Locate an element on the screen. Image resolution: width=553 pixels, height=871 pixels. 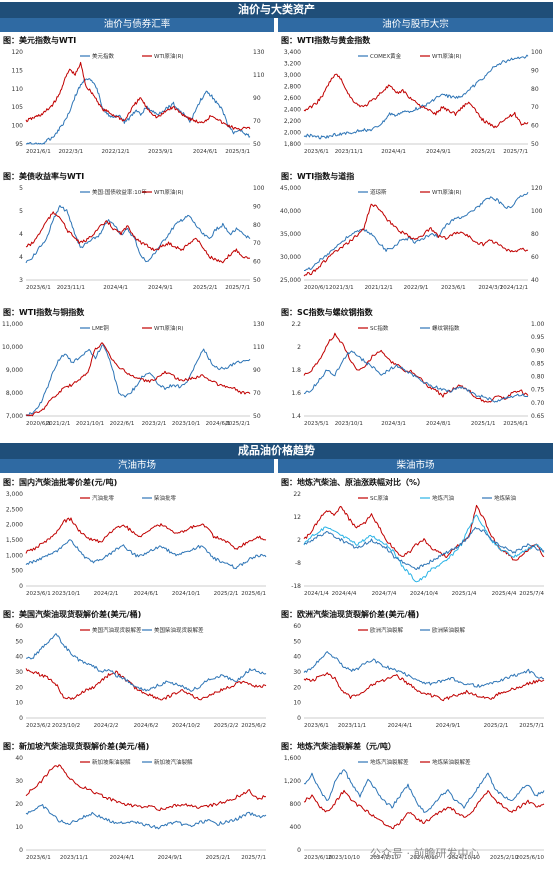
chart-title: 图：欧洲汽柴油现货裂解价差(美元/桶) is located at coordinates (350, 614).